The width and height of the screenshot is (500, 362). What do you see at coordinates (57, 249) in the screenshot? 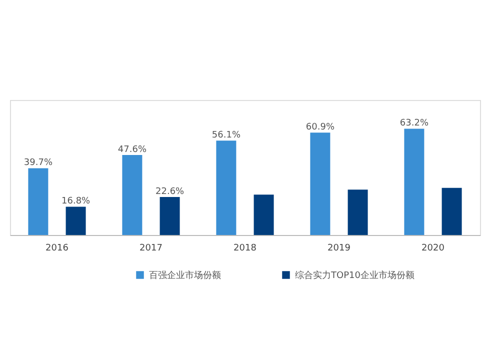
I see `x-tick-label: 2016` at bounding box center [57, 249].